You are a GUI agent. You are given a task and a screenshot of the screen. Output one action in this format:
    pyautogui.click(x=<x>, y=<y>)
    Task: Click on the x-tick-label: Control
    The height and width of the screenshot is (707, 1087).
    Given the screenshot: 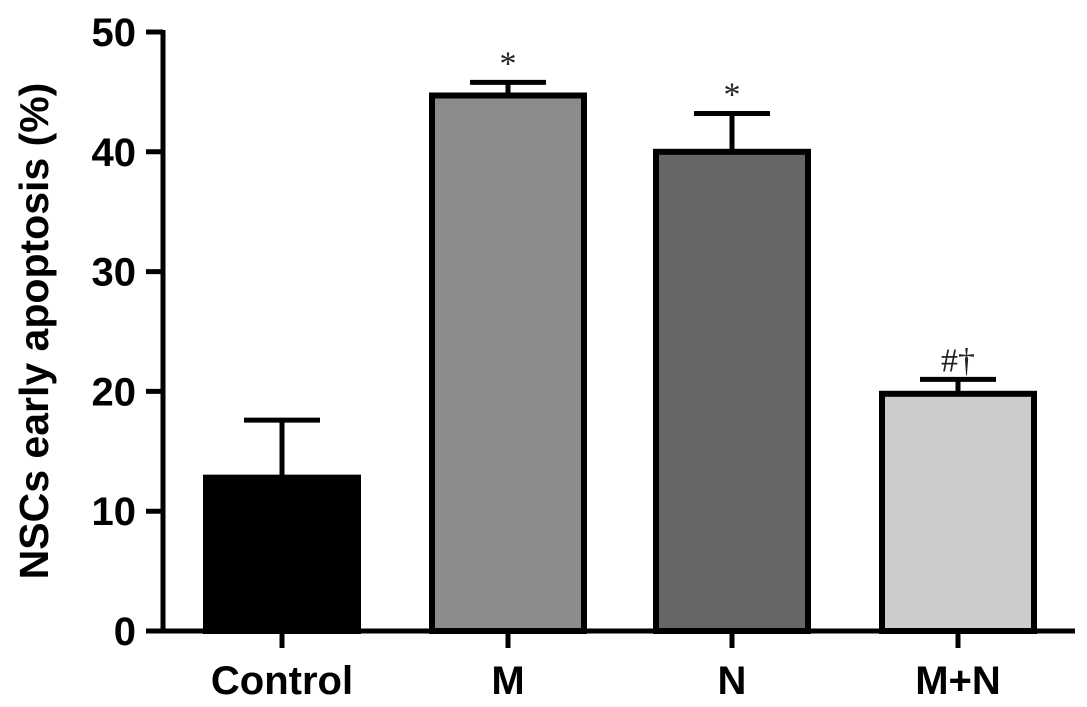 What is the action you would take?
    pyautogui.click(x=282, y=681)
    